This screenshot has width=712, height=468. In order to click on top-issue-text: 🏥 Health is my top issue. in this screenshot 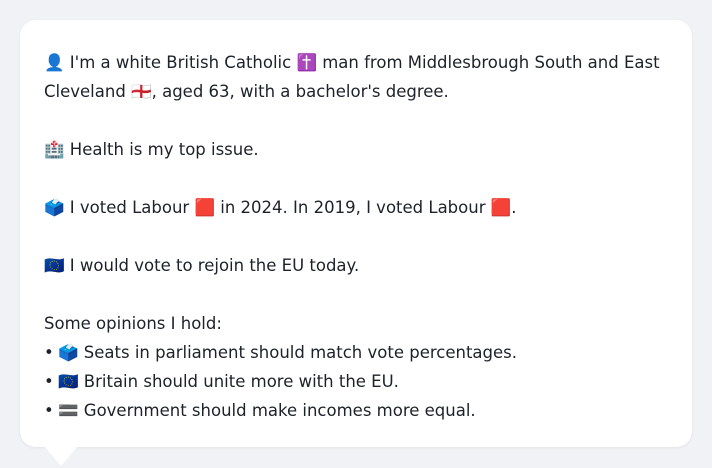, I will do `click(151, 149)`.